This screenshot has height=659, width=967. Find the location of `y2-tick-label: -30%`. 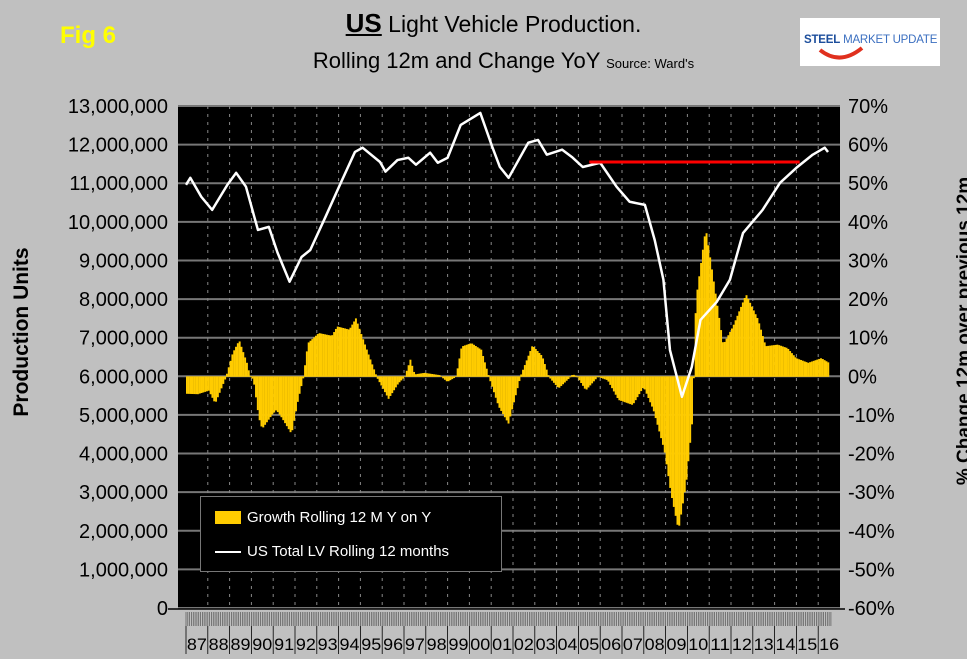

y2-tick-label: -30% is located at coordinates (871, 493).